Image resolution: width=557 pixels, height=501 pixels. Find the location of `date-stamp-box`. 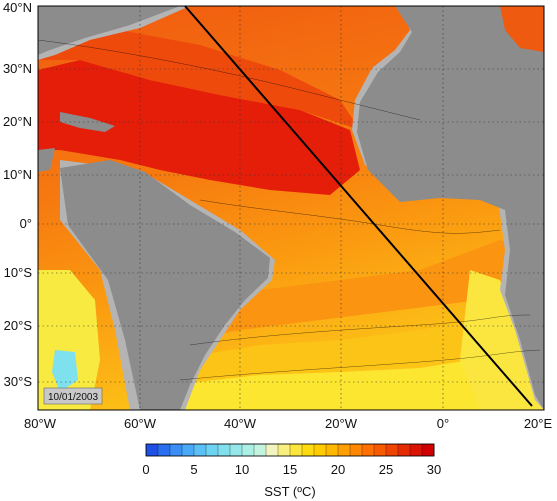

date-stamp-box is located at coordinates (73, 396).